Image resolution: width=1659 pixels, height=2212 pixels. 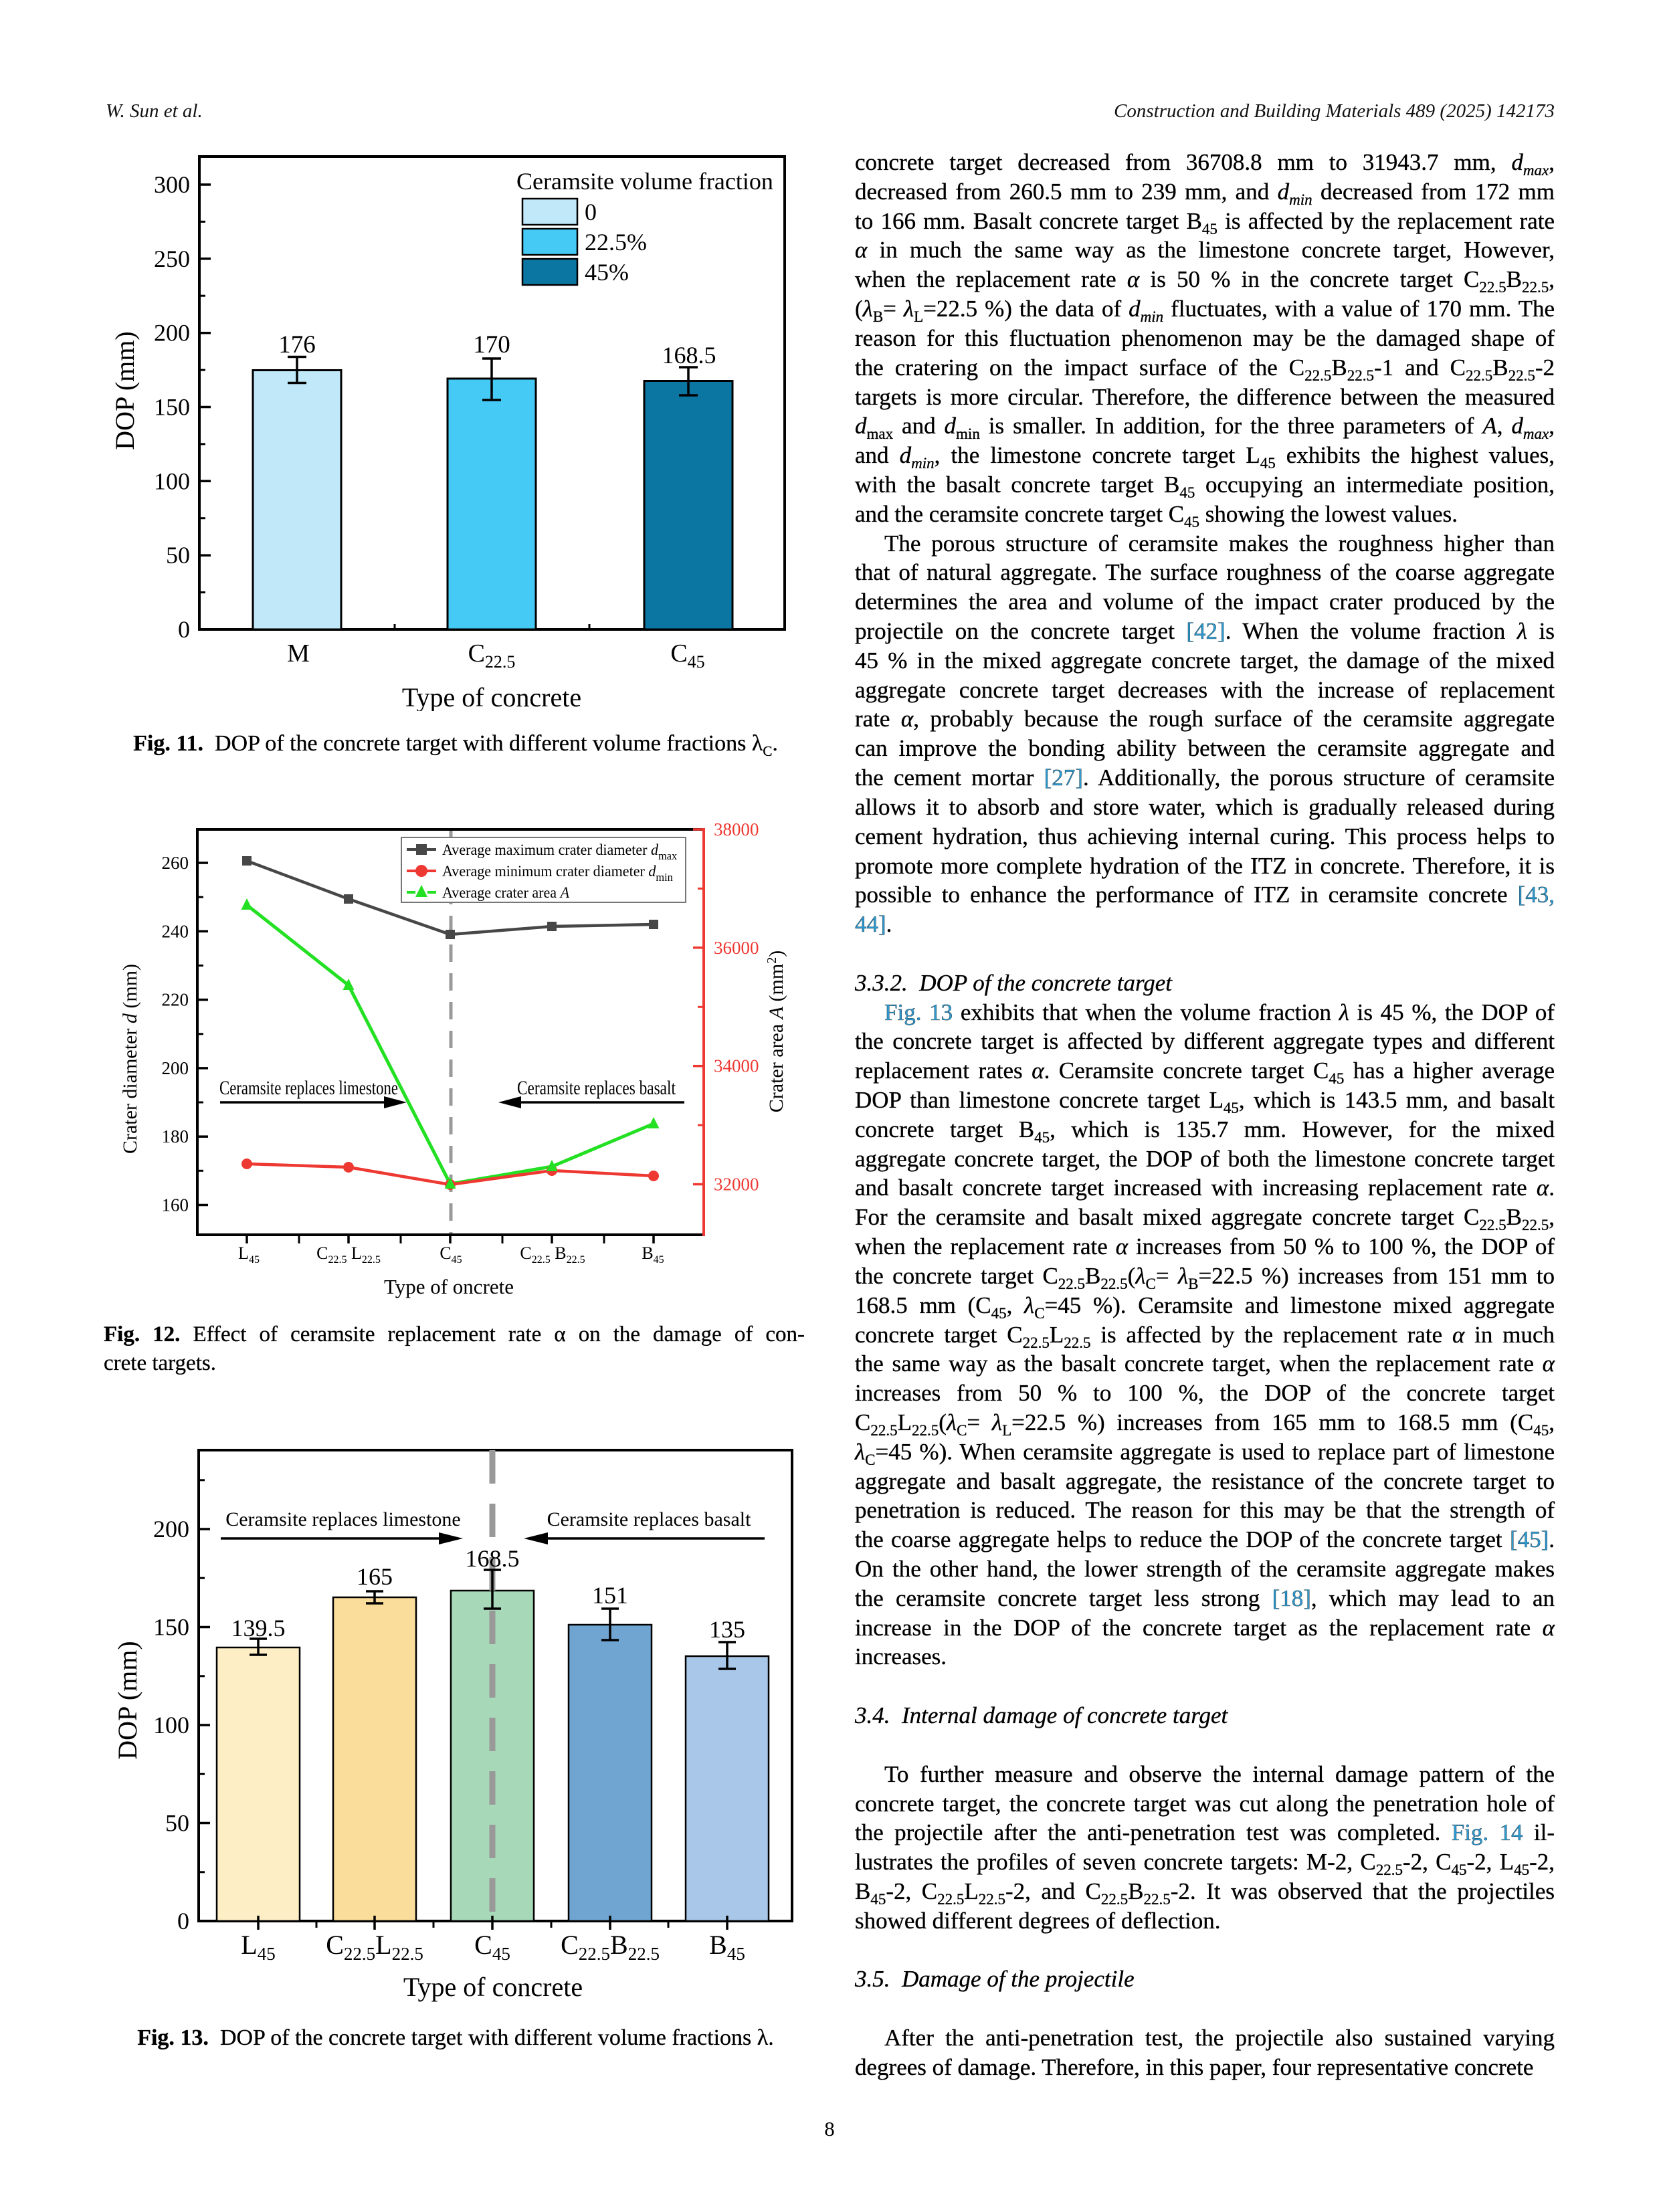 I want to click on svg-text: C22.5​ L22.5​, so click(x=348, y=1254).